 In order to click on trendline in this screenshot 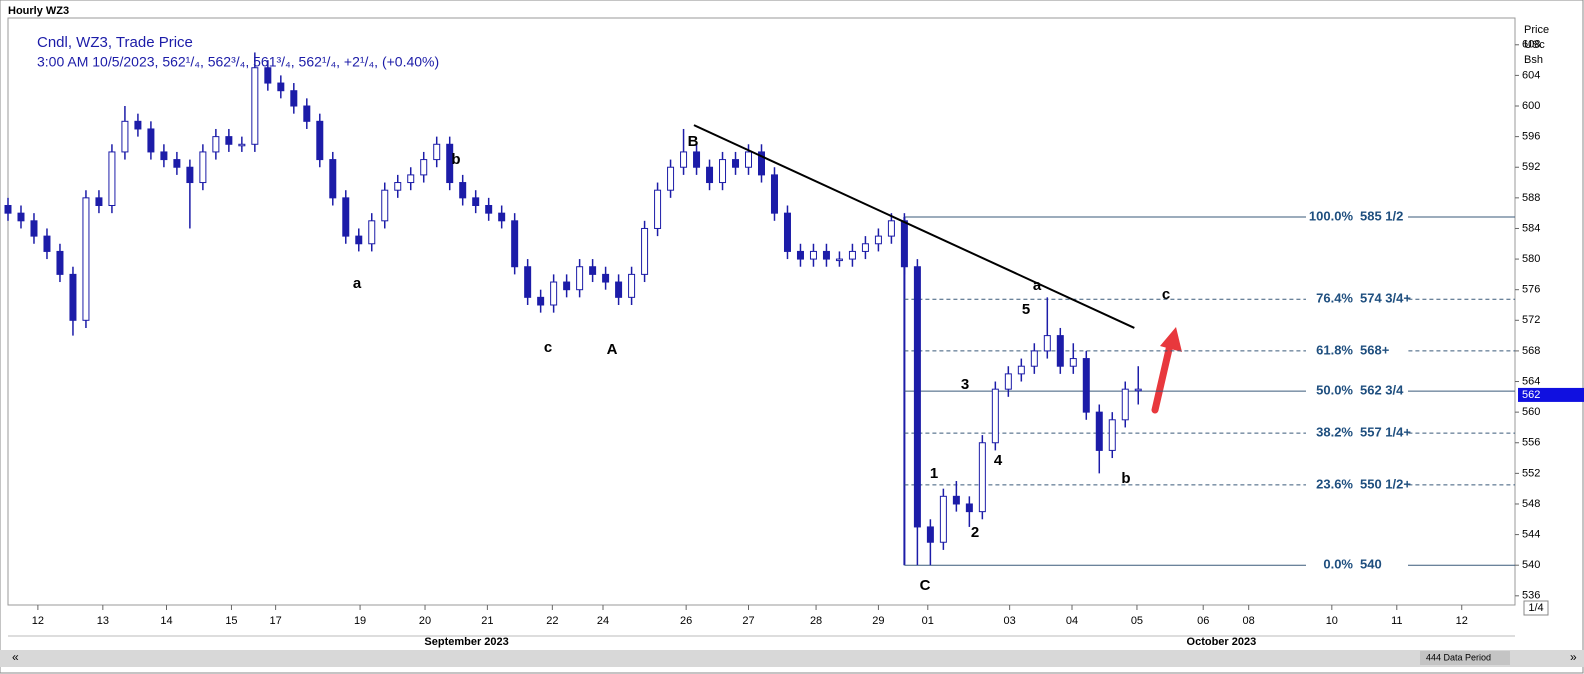, I will do `click(914, 226)`.